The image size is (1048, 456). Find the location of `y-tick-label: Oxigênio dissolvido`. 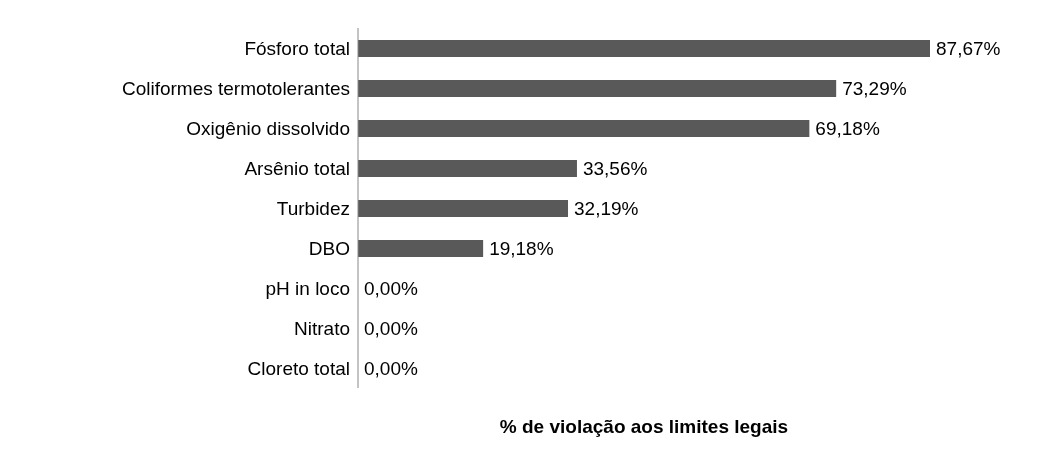

y-tick-label: Oxigênio dissolvido is located at coordinates (268, 128).